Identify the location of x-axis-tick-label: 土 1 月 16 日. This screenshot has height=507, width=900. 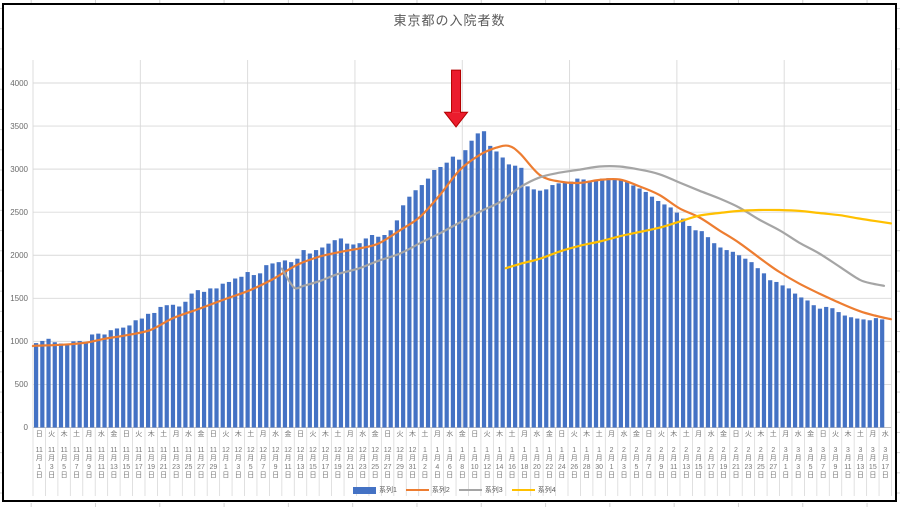
(512, 455).